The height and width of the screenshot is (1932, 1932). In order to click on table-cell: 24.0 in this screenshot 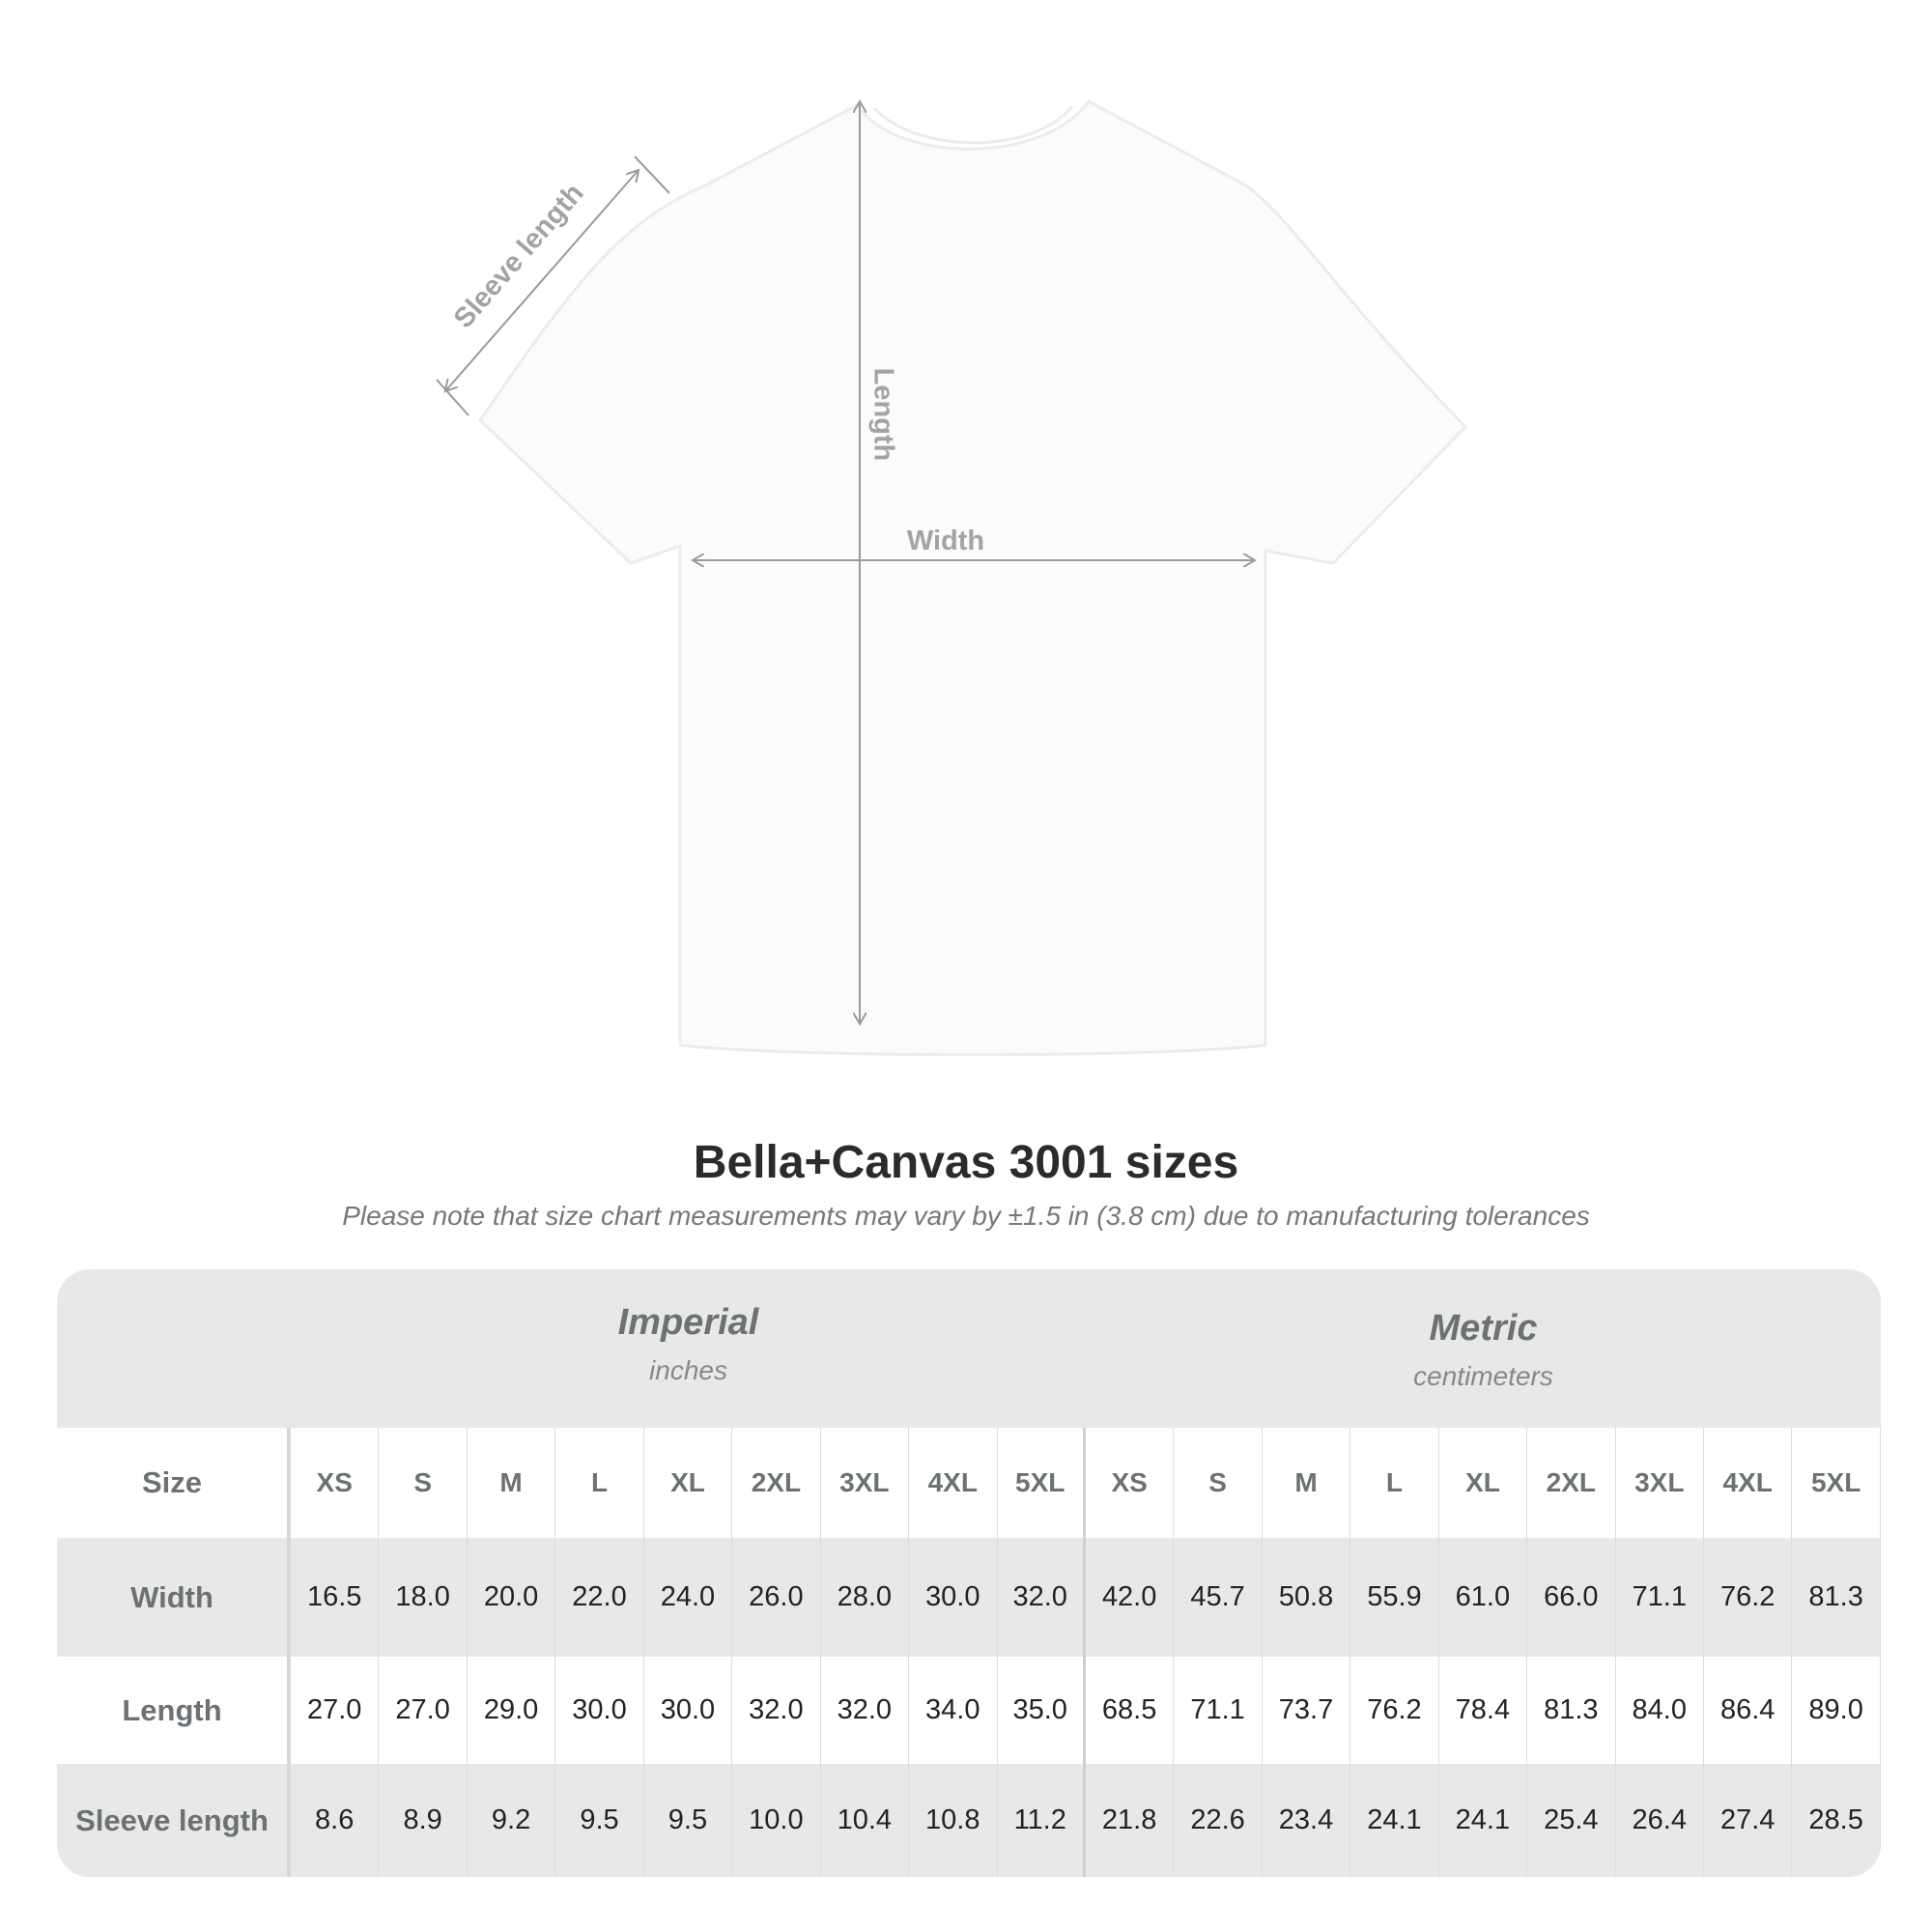, I will do `click(688, 1597)`.